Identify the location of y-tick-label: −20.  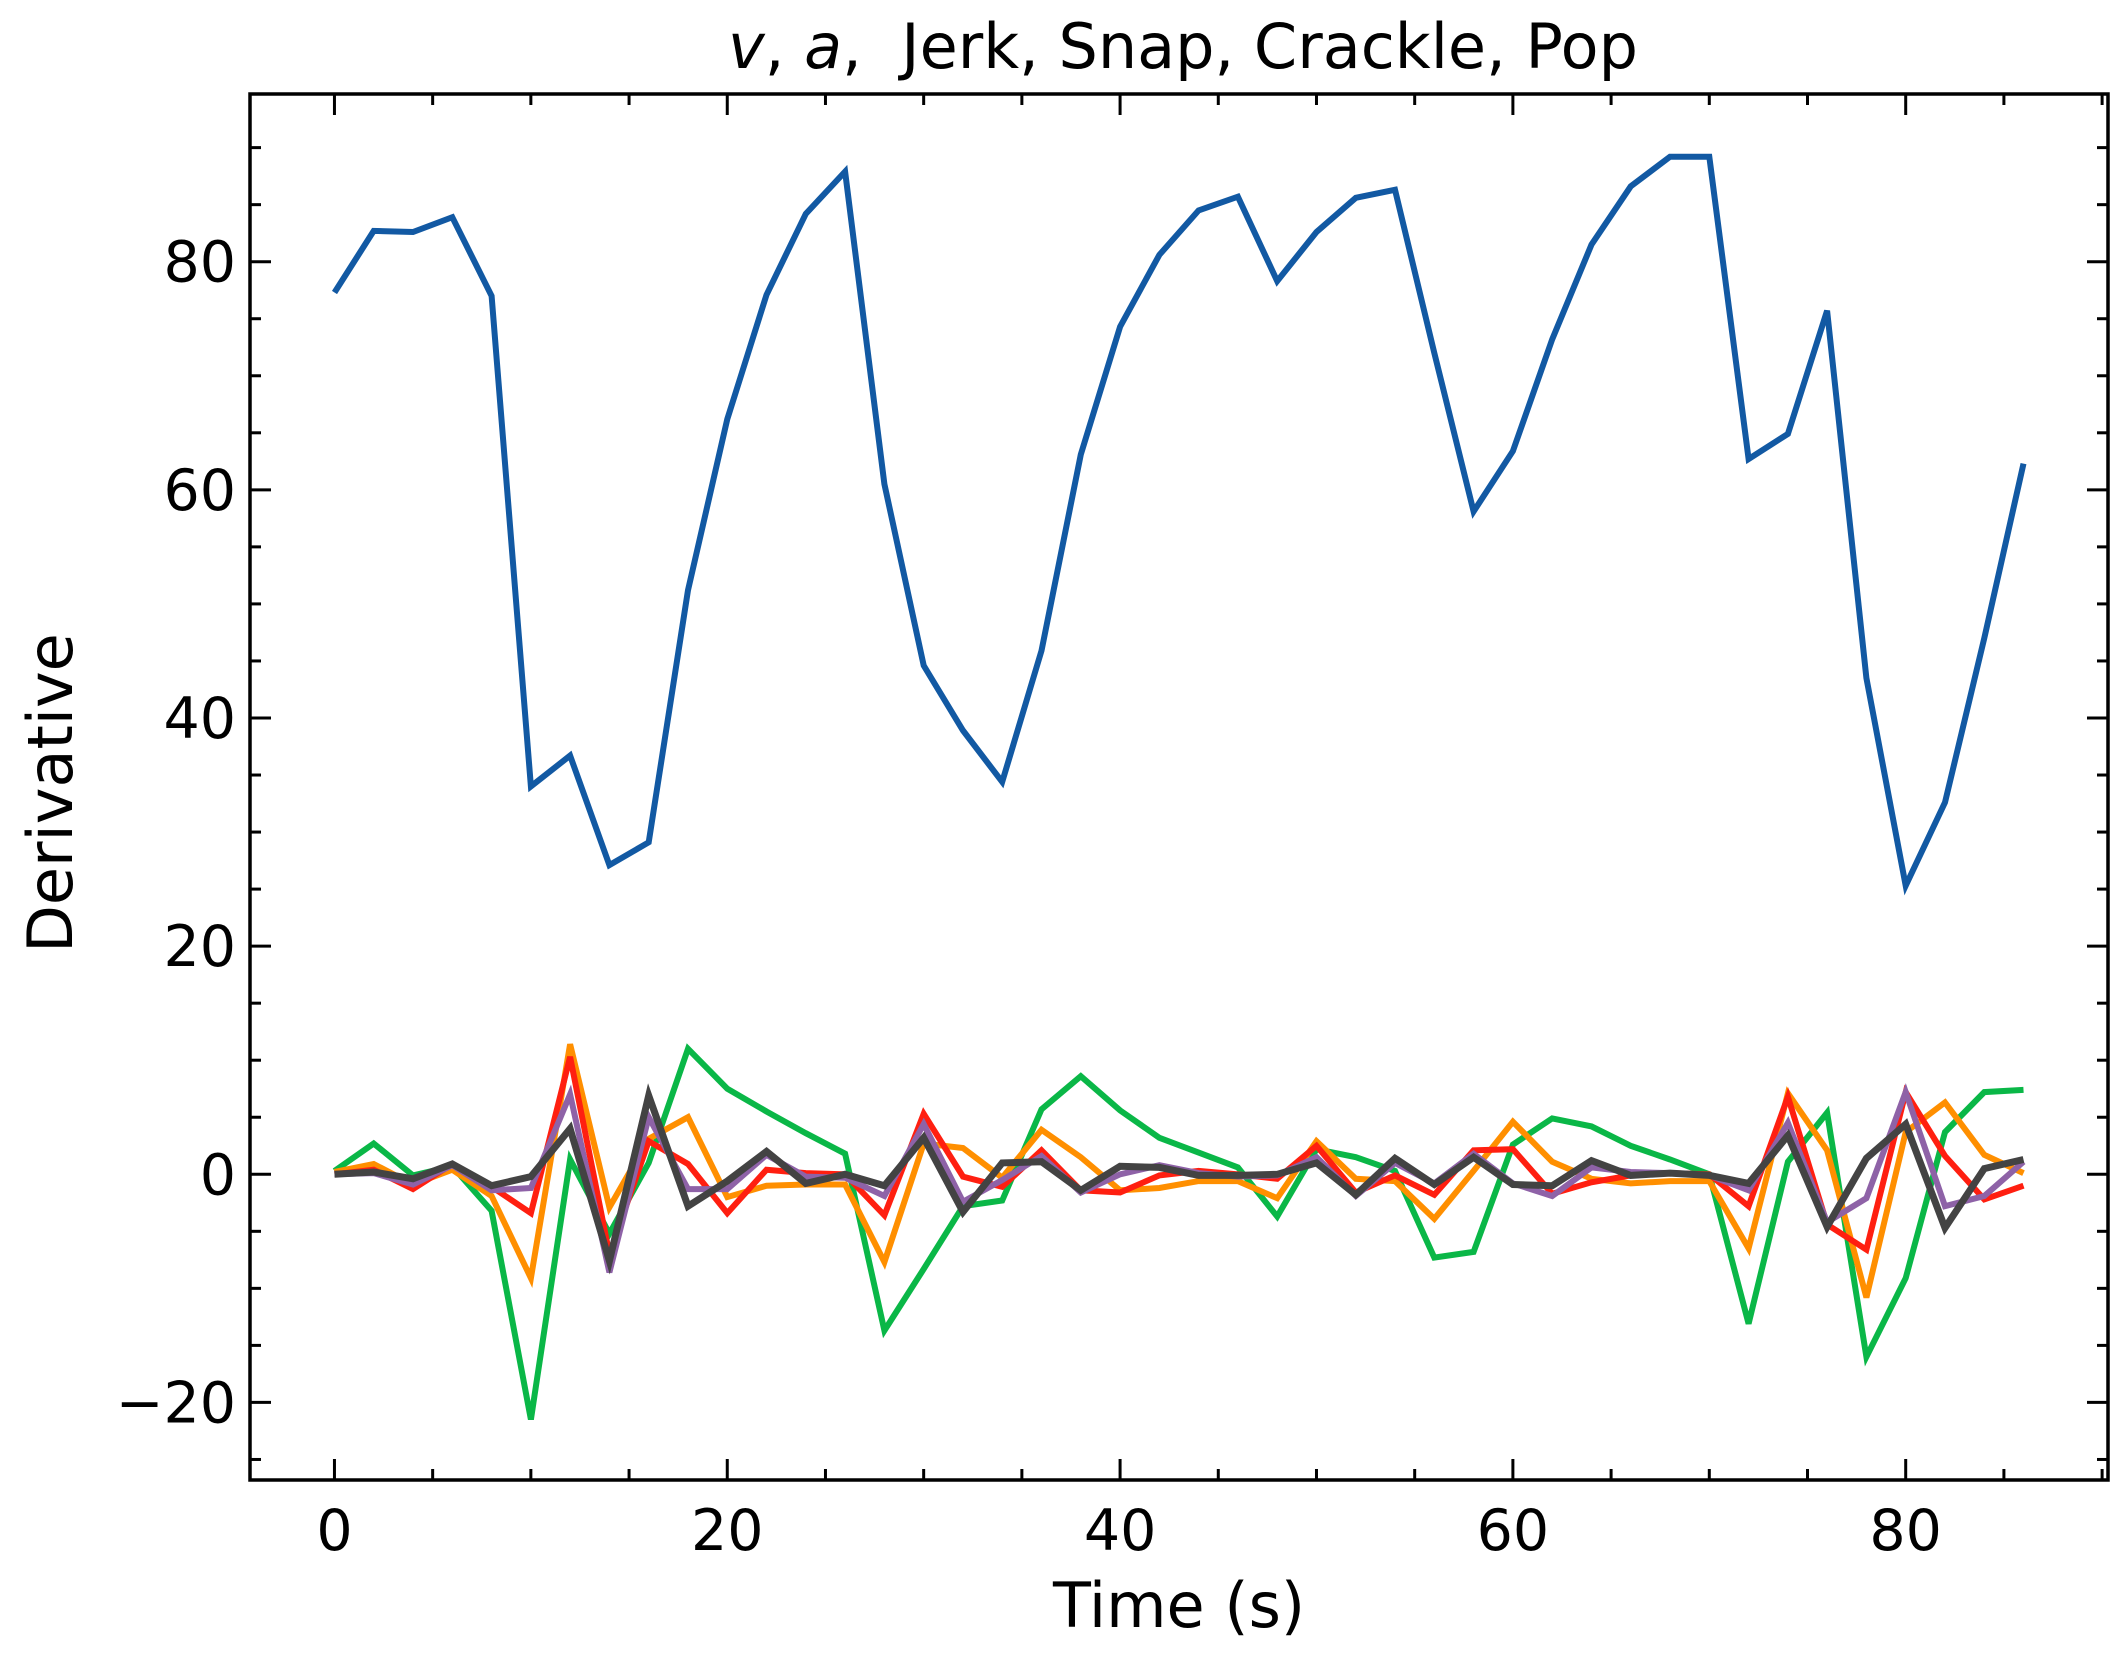
(176, 1403).